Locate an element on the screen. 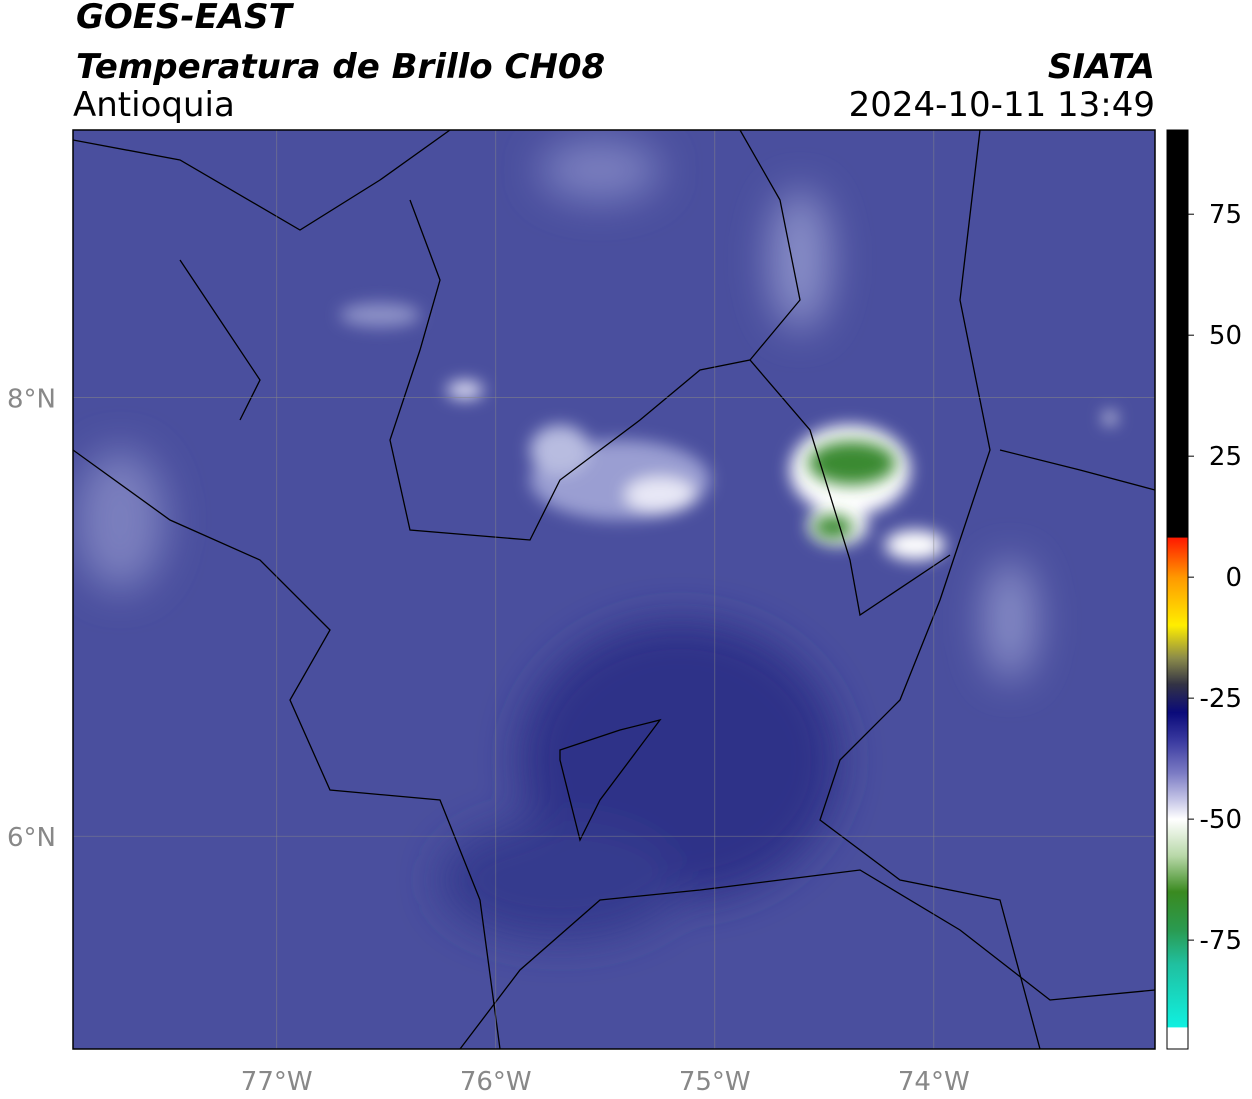 The height and width of the screenshot is (1099, 1252). lon-tick-label: 77°W is located at coordinates (277, 1082).